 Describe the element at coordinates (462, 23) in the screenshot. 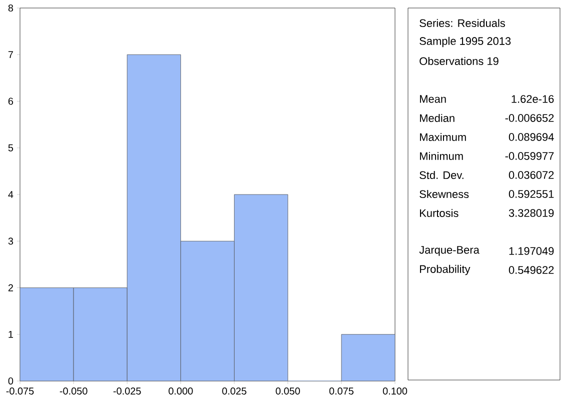

I see `text: Series: Residuals` at that location.